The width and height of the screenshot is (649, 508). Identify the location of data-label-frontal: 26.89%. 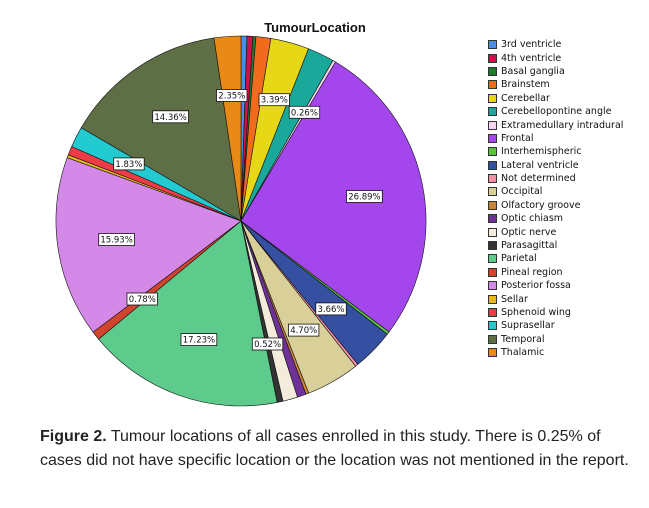
(364, 196).